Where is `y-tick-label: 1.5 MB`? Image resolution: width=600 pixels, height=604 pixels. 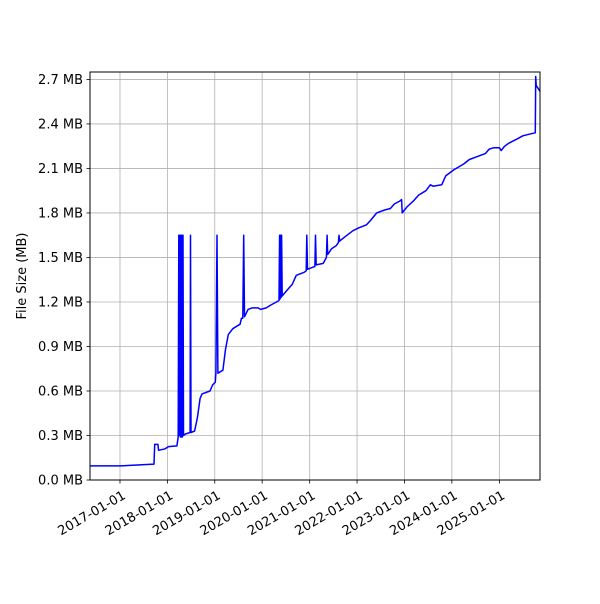 y-tick-label: 1.5 MB is located at coordinates (60, 258).